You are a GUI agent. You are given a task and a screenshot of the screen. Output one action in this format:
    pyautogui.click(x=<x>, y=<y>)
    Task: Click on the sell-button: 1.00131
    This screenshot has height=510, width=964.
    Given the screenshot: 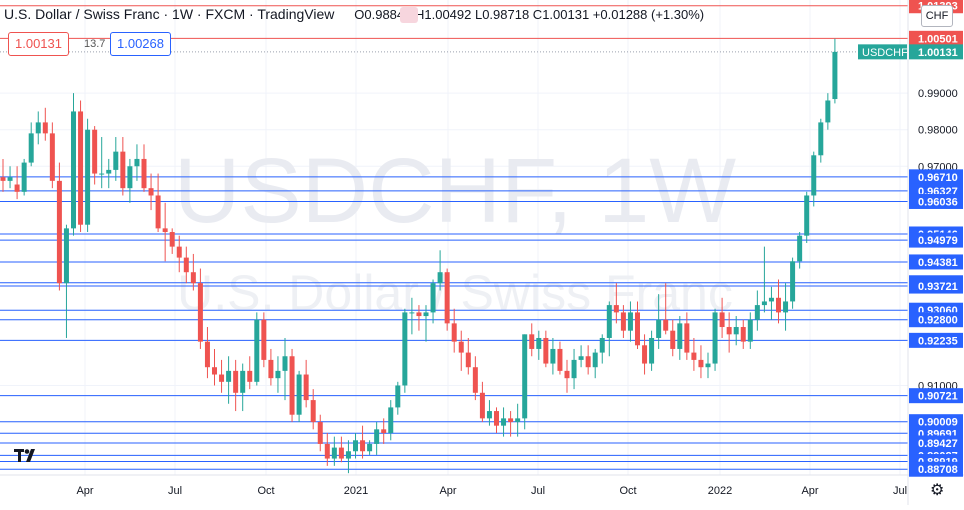 What is the action you would take?
    pyautogui.click(x=38, y=44)
    